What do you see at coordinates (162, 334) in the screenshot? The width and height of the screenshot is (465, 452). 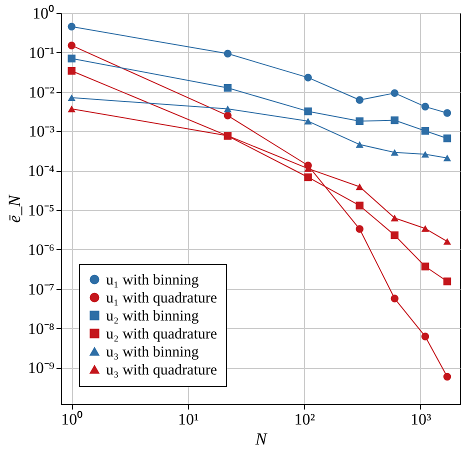 I see `legend-label: u₂ with quadrature` at bounding box center [162, 334].